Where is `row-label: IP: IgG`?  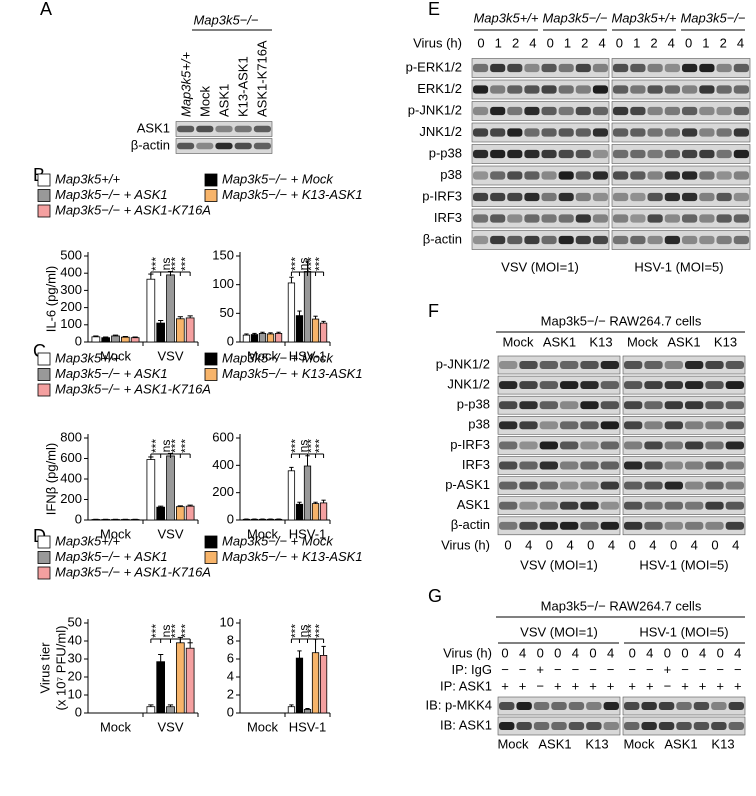
row-label: IP: IgG is located at coordinates (472, 669).